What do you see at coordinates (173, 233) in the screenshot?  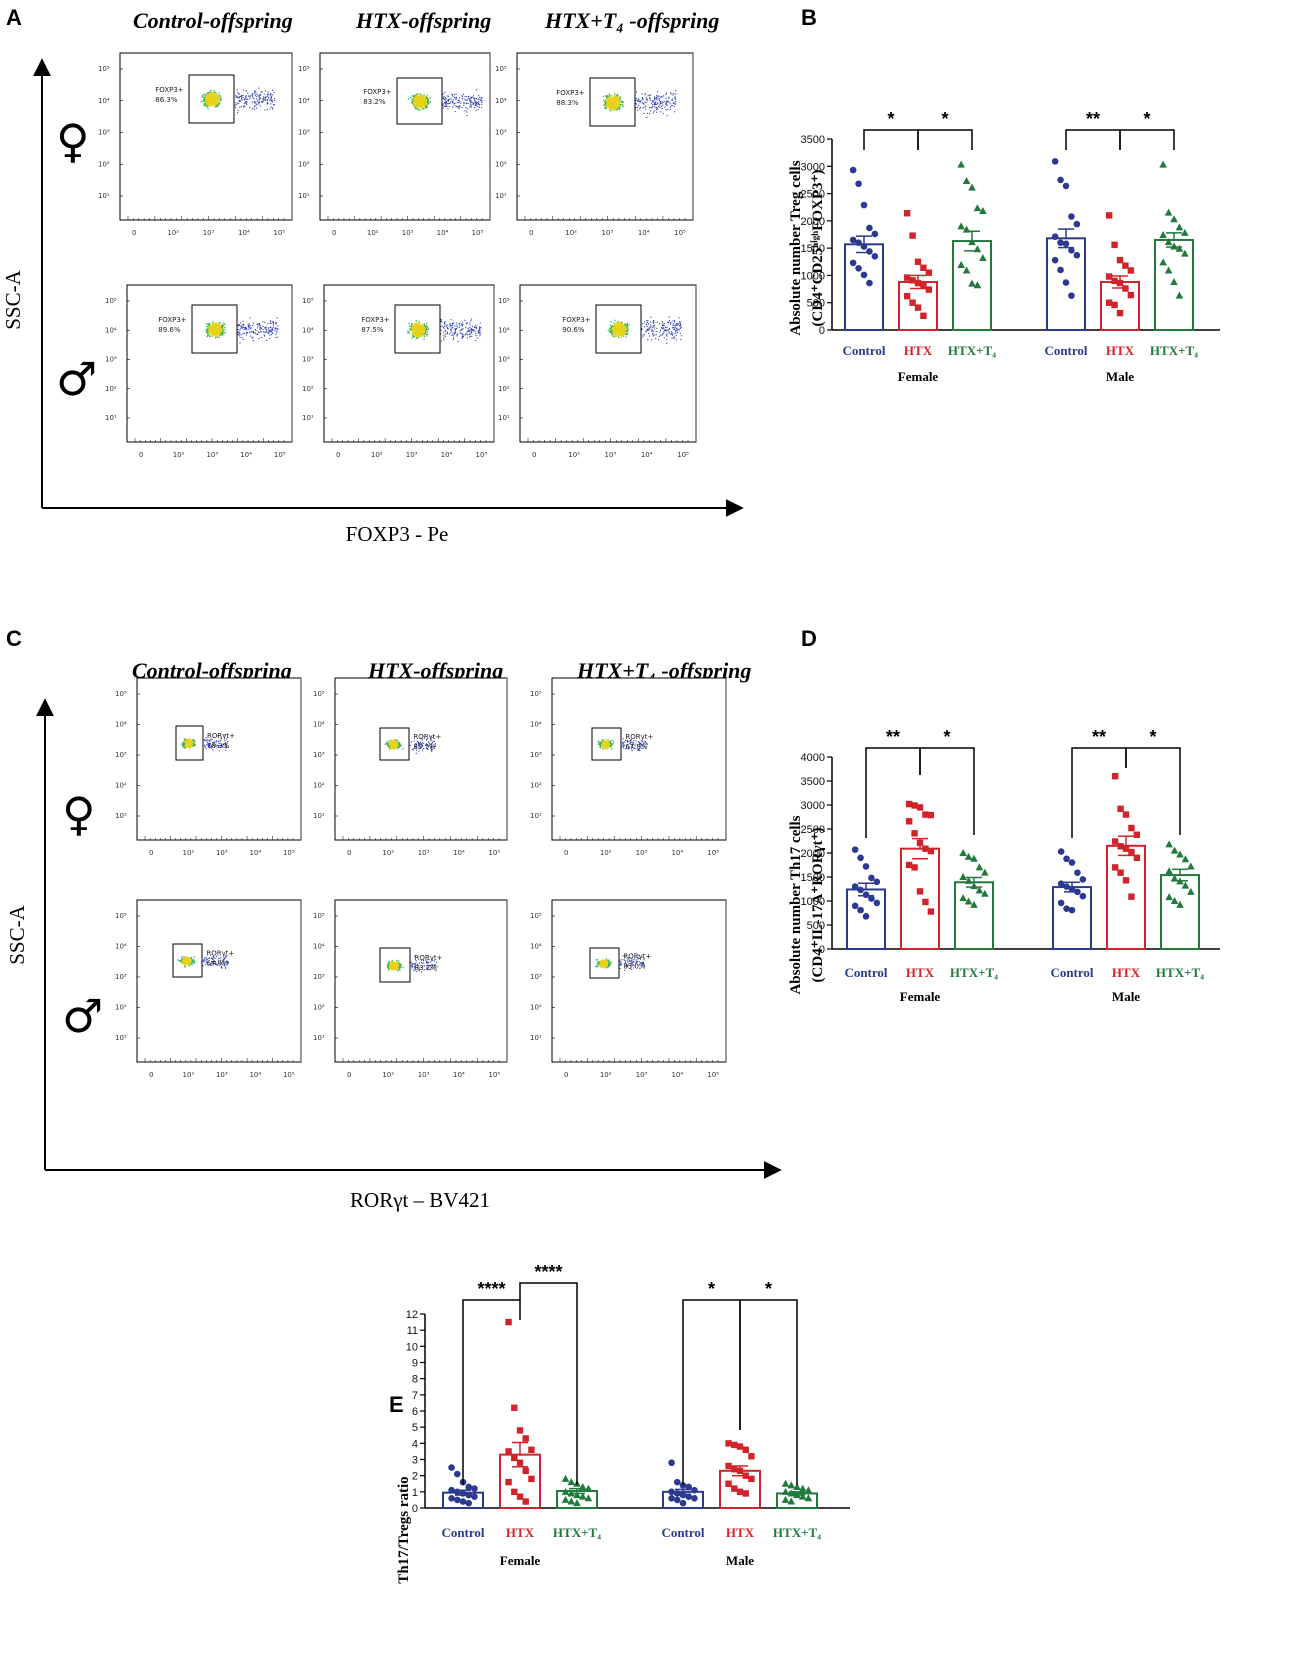 I see `flow-x-tick: 10²` at bounding box center [173, 233].